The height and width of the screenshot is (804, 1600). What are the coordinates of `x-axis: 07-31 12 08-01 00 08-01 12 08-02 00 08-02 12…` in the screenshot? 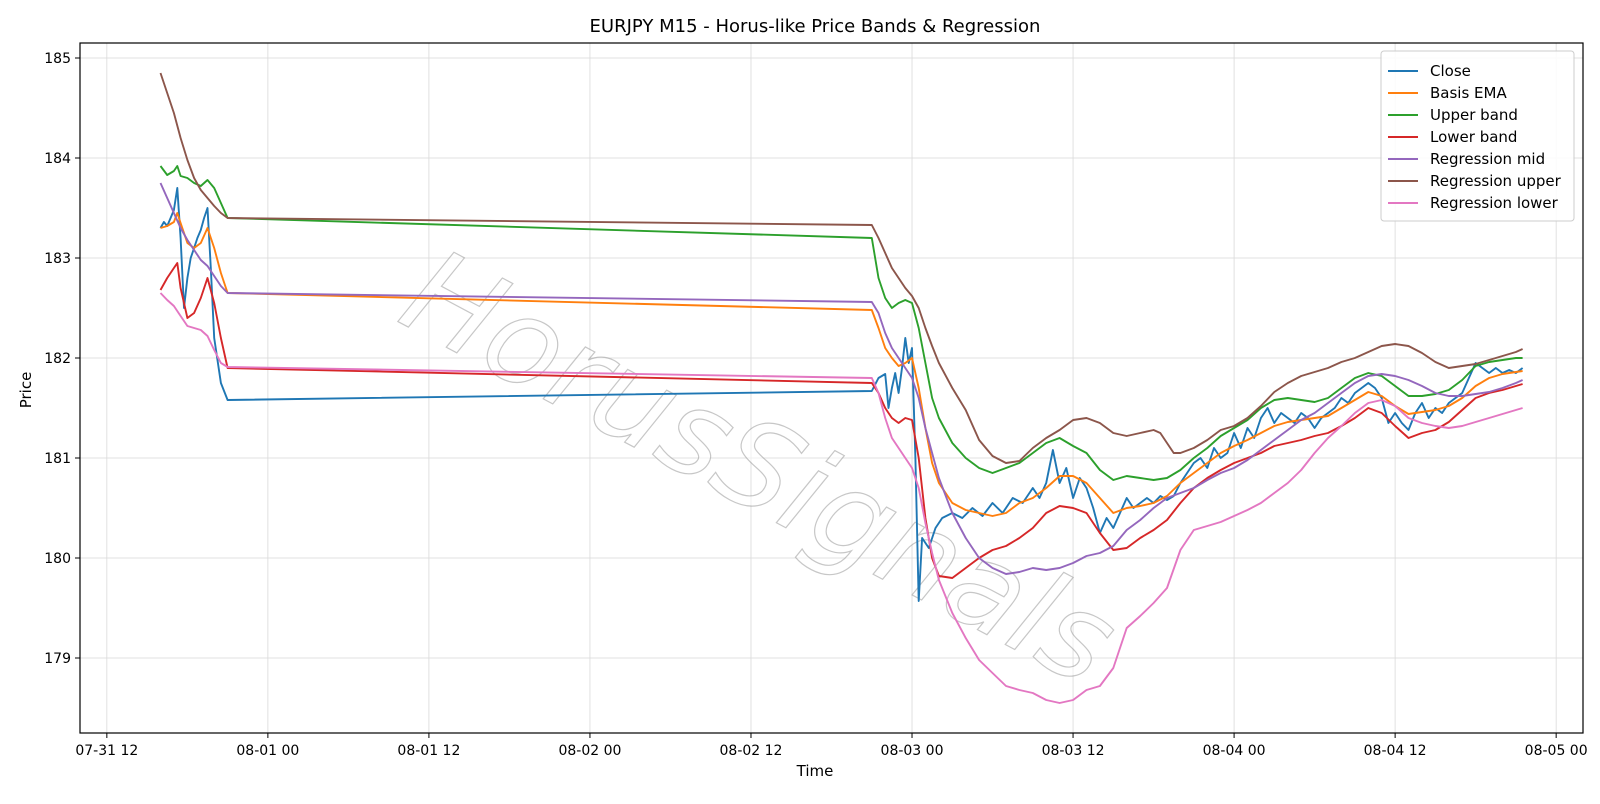 It's located at (831, 746).